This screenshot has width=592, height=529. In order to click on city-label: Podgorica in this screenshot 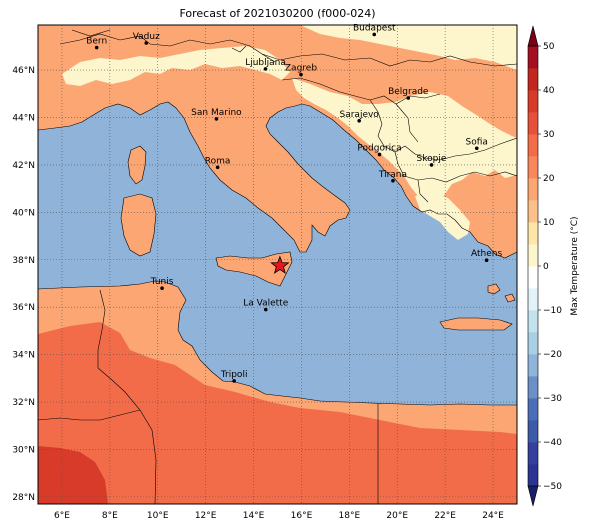, I will do `click(379, 148)`.